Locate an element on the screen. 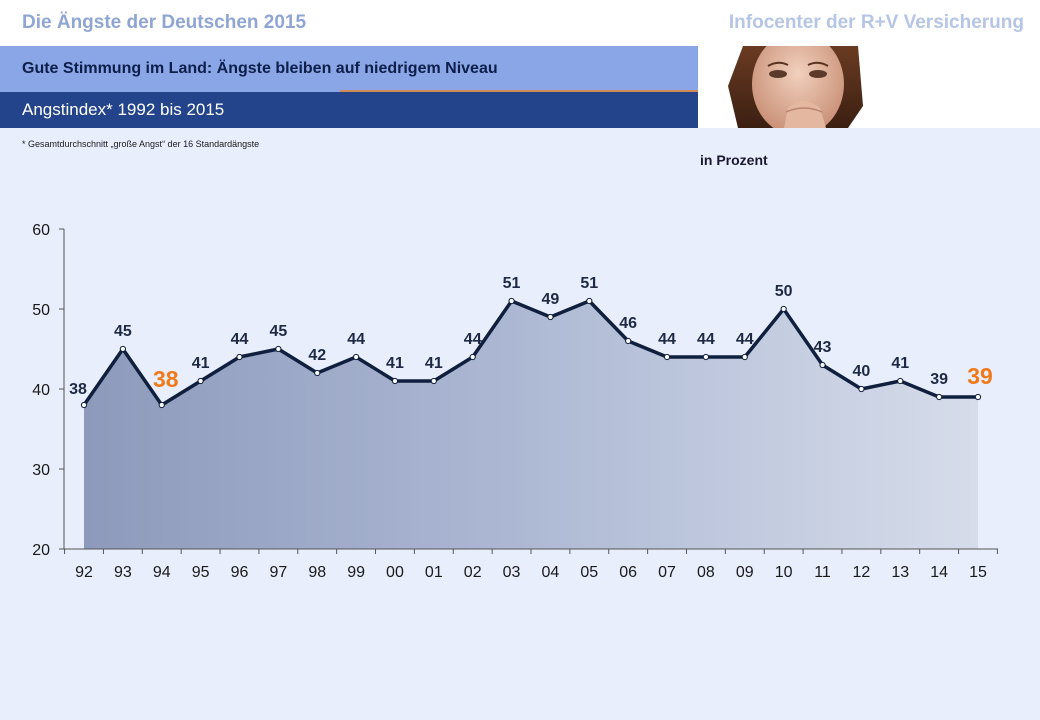 The height and width of the screenshot is (720, 1040). x-tick-label: 02 is located at coordinates (473, 572).